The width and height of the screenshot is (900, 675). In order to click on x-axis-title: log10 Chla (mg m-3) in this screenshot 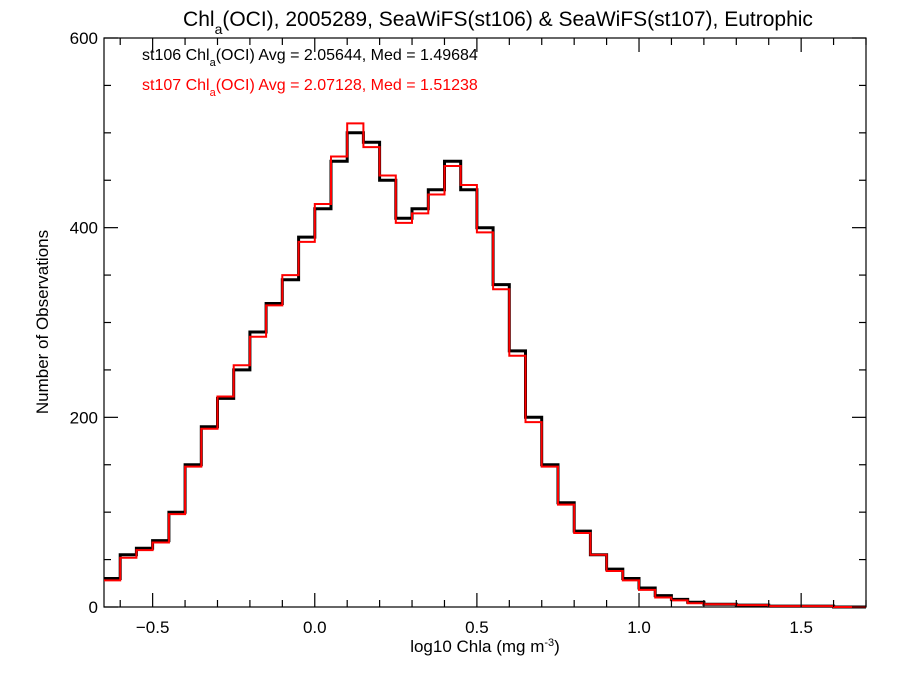, I will do `click(485, 646)`.